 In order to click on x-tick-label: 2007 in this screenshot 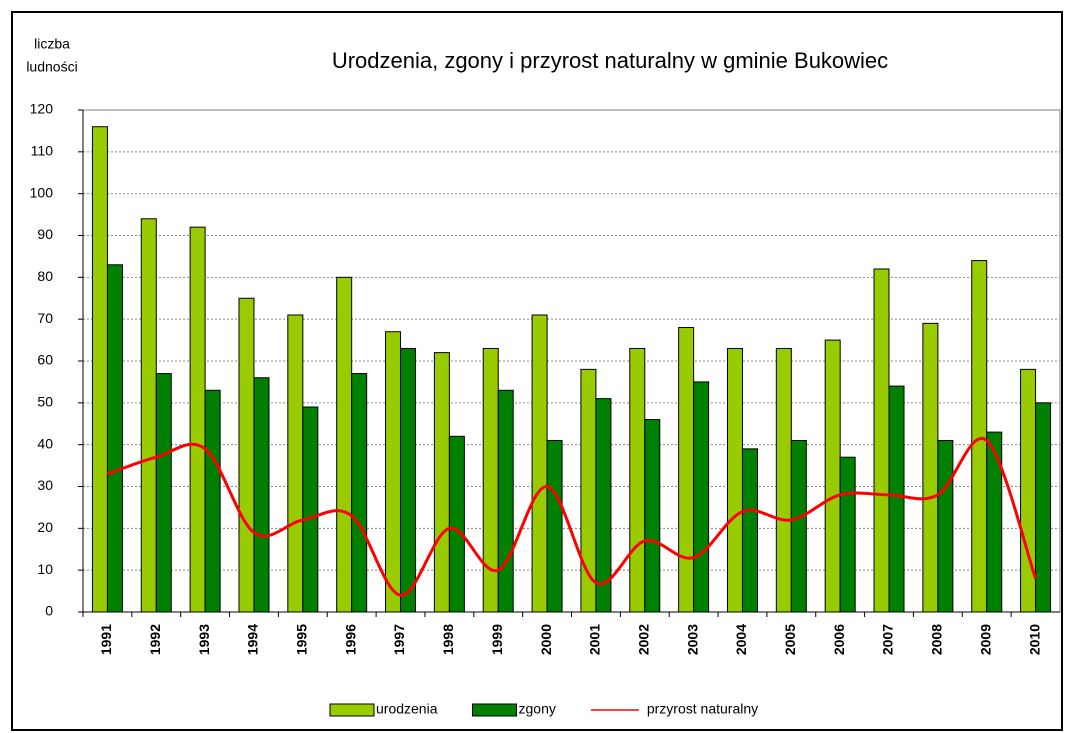, I will do `click(888, 639)`.